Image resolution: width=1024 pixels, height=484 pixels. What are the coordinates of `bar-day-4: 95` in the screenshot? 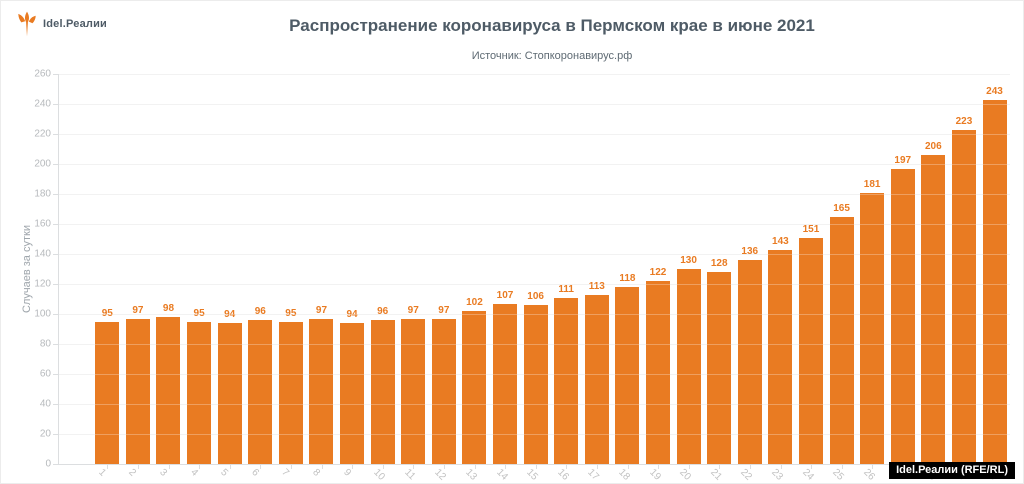 It's located at (199, 386).